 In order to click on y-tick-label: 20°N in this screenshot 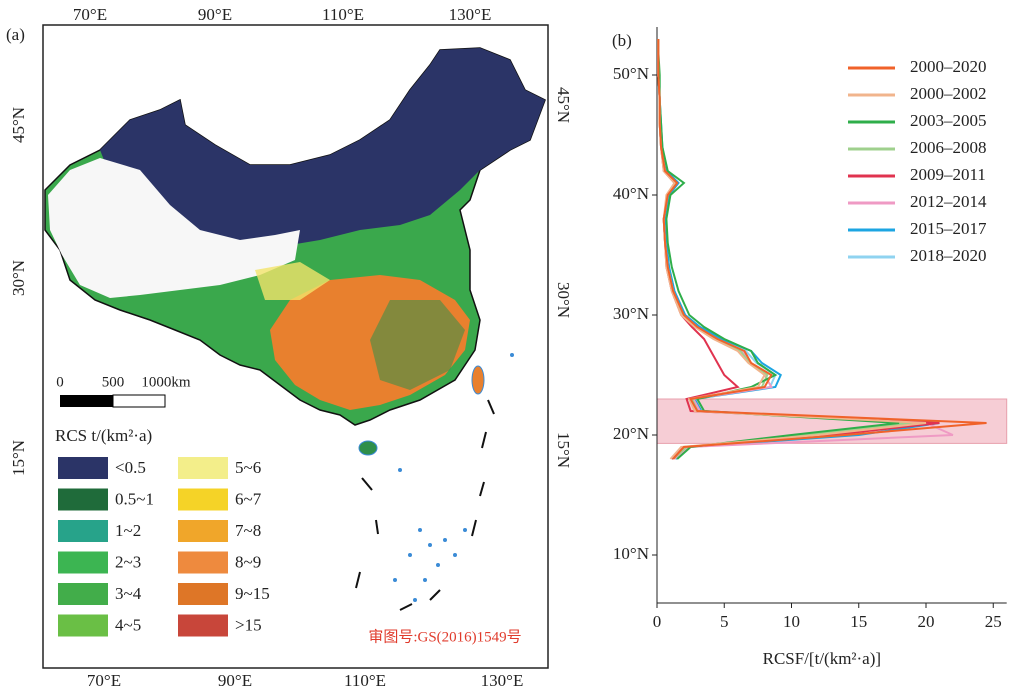, I will do `click(631, 433)`.